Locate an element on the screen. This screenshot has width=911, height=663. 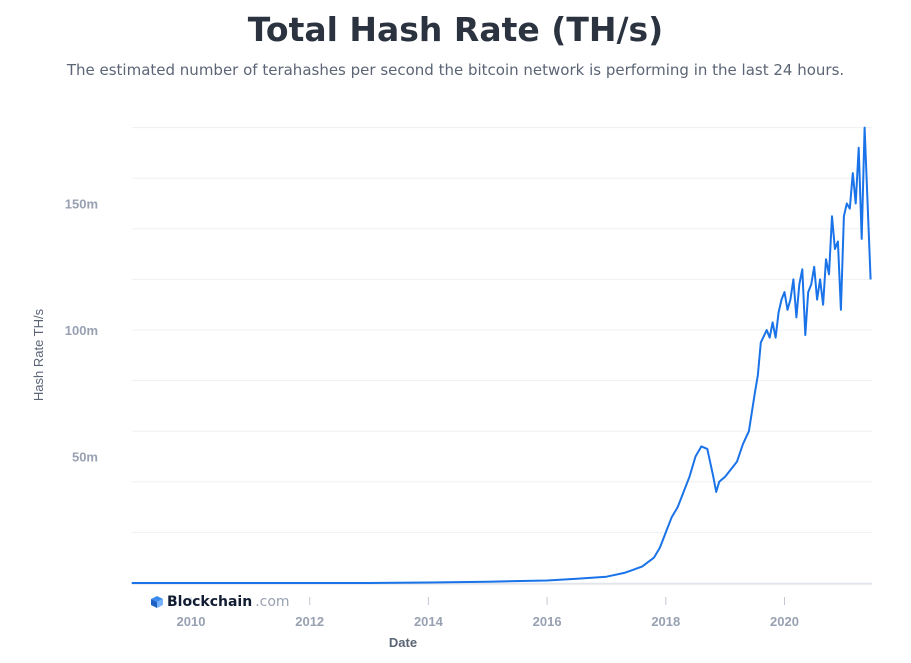
x-tick-label: 2020 is located at coordinates (784, 621).